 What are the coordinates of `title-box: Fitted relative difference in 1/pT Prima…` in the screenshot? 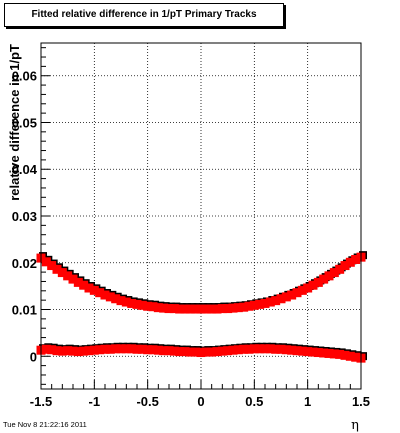 It's located at (144, 15).